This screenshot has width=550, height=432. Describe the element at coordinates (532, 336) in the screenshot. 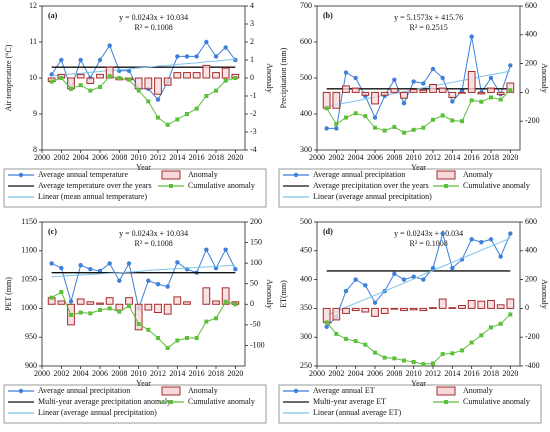

I see `y2-tick-label: -200` at that location.